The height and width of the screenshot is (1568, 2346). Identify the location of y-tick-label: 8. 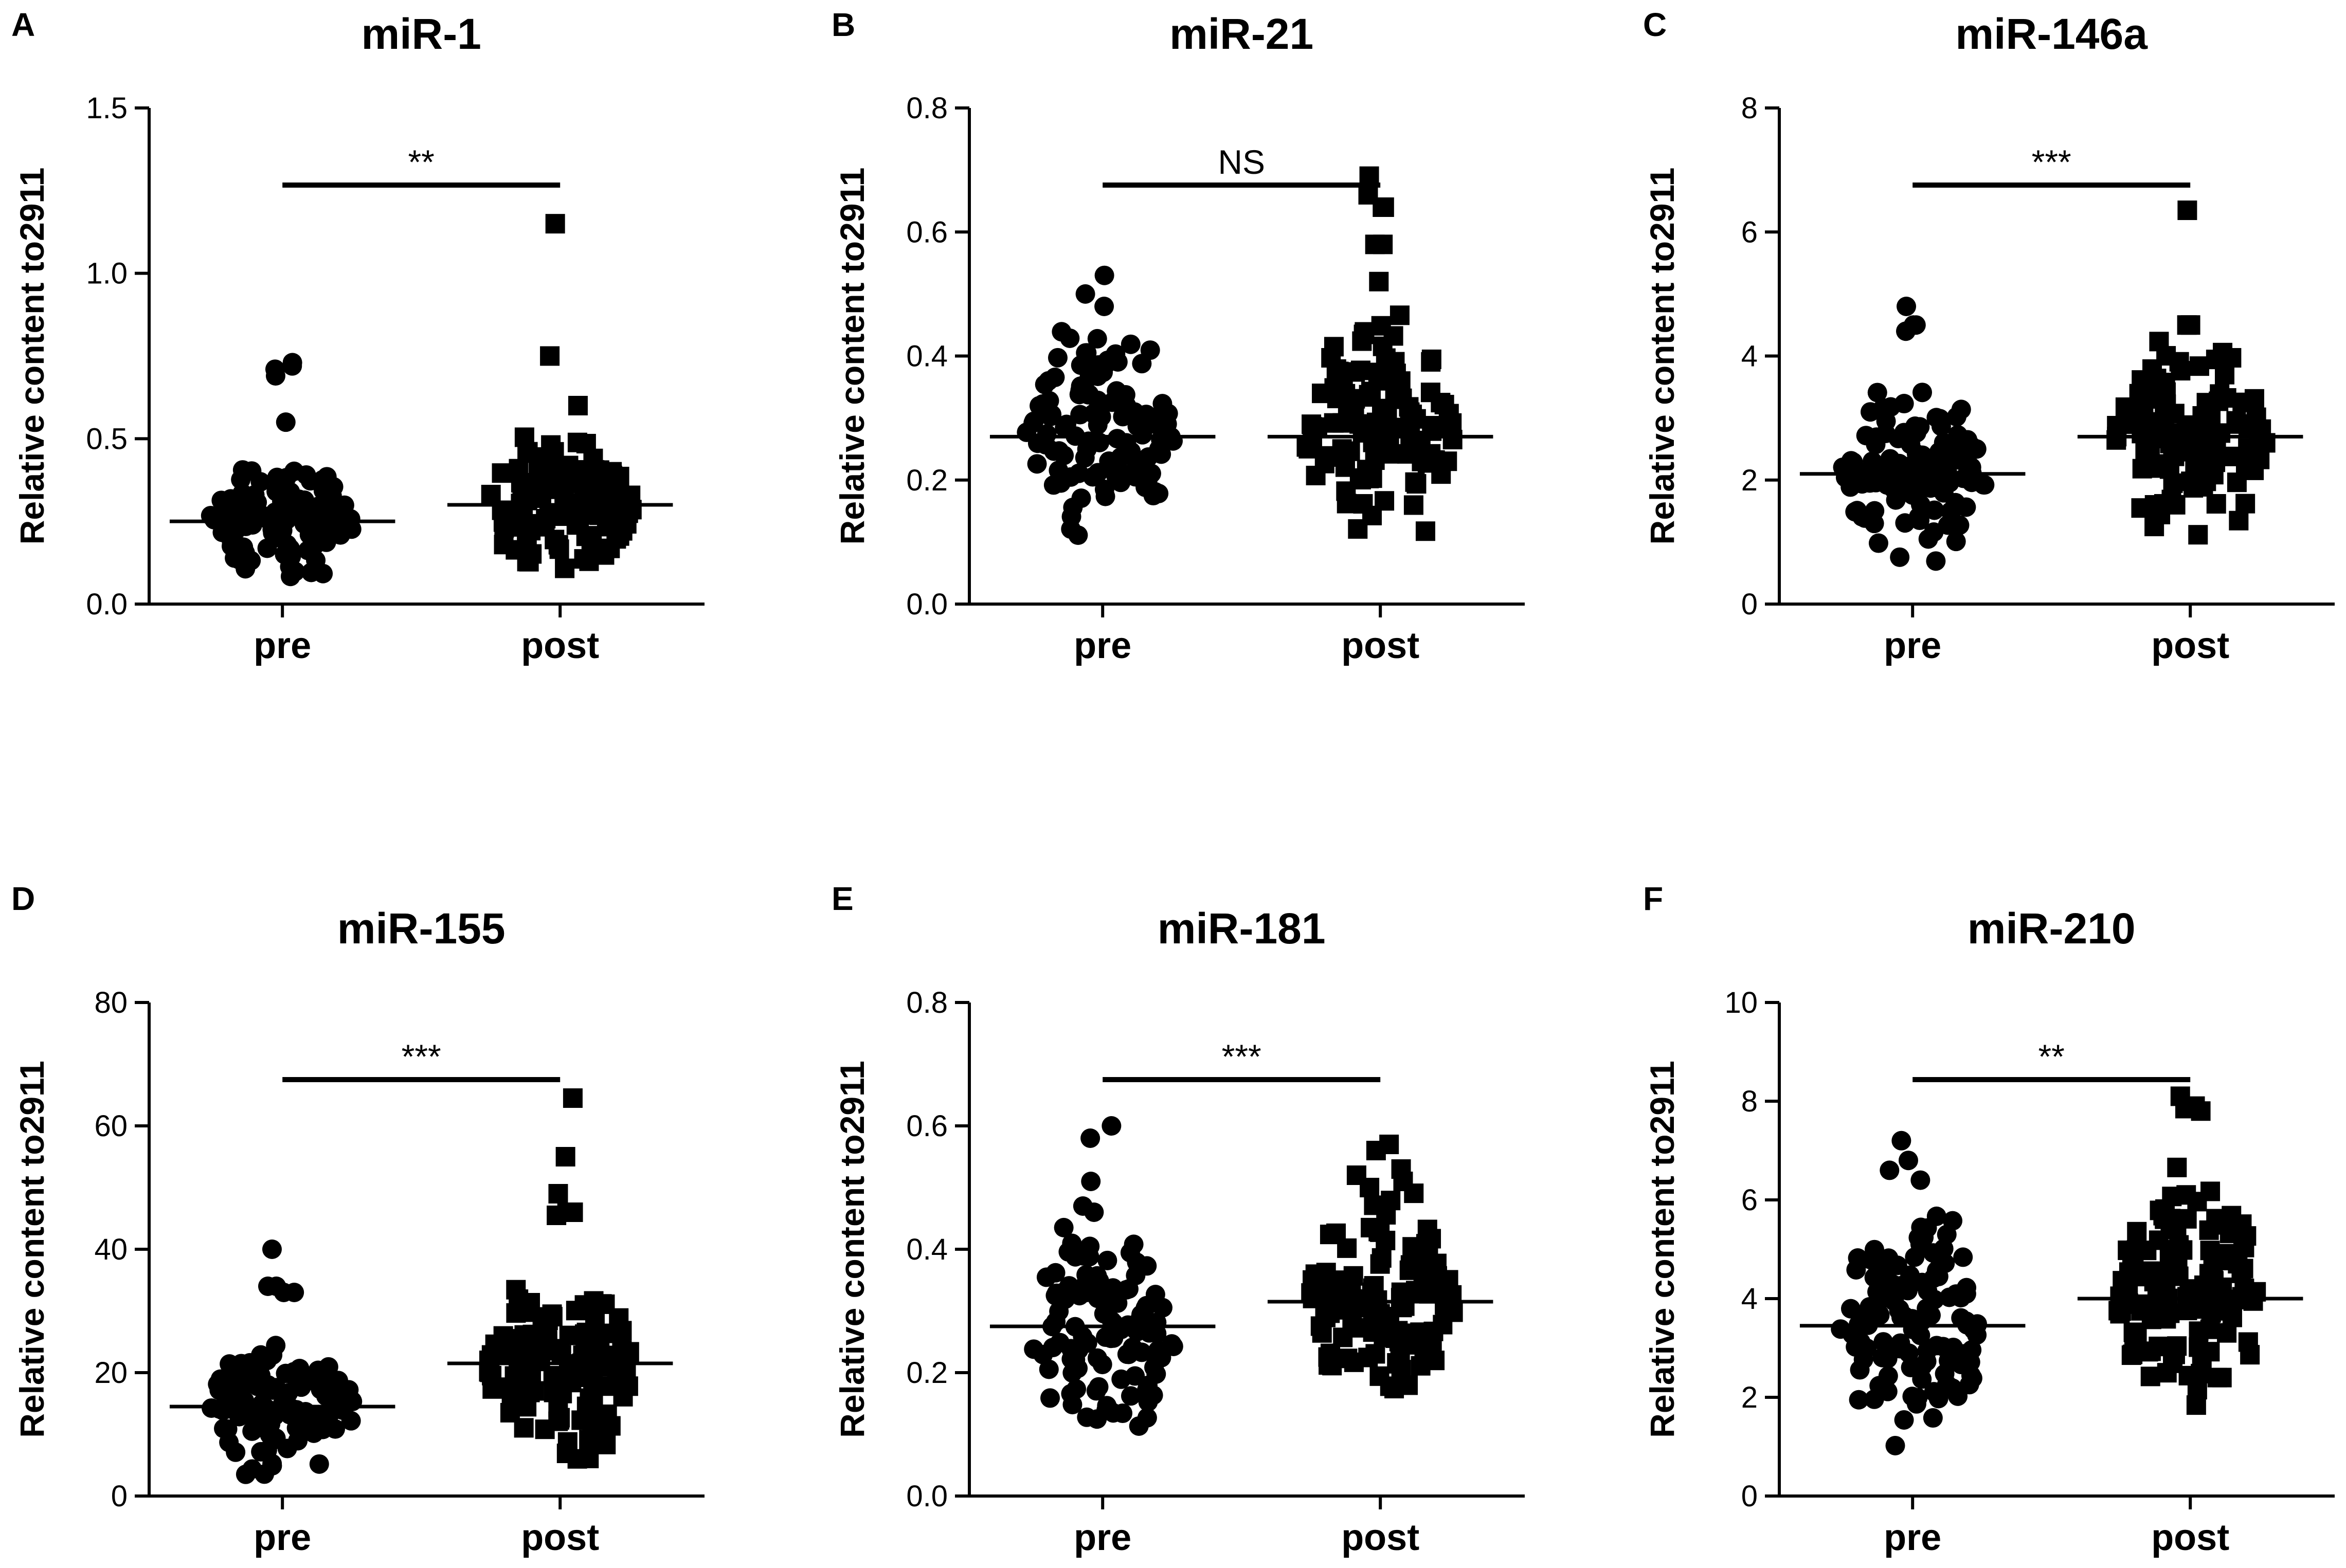
(1749, 1101).